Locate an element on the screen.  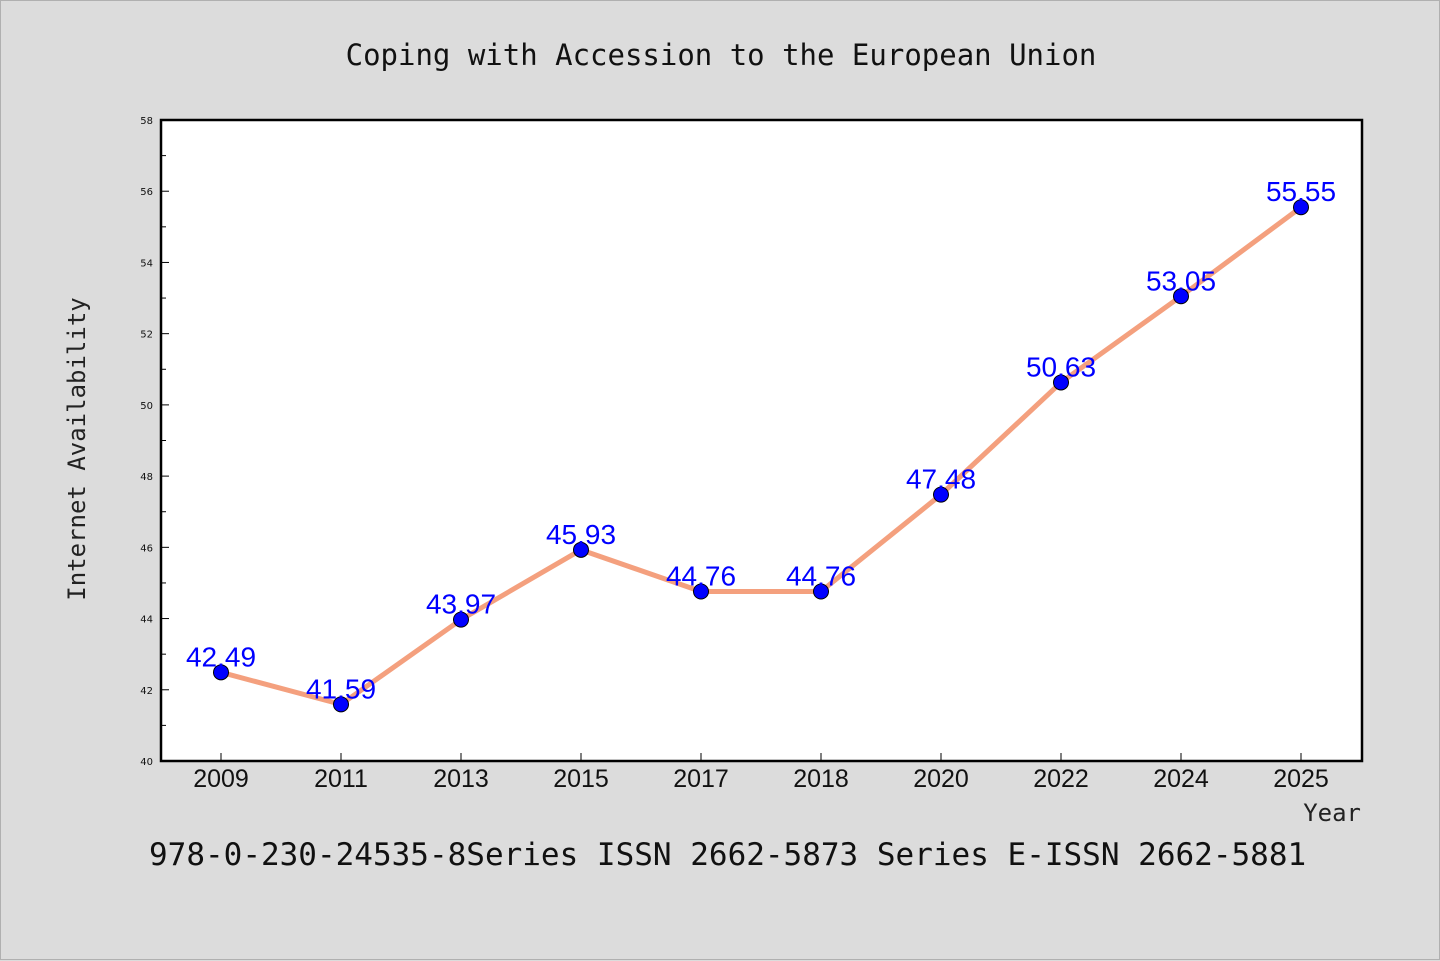
data-label: 50.63 is located at coordinates (1061, 366).